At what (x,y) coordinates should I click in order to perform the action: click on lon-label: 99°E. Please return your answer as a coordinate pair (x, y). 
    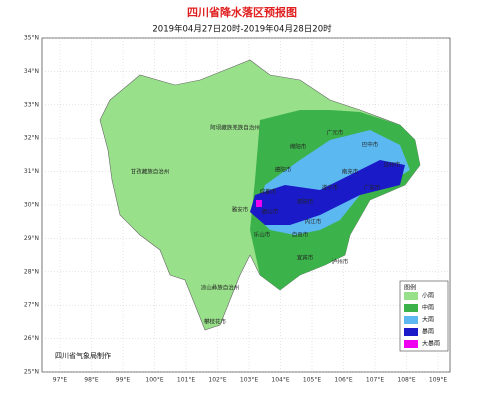
    Looking at the image, I should click on (123, 380).